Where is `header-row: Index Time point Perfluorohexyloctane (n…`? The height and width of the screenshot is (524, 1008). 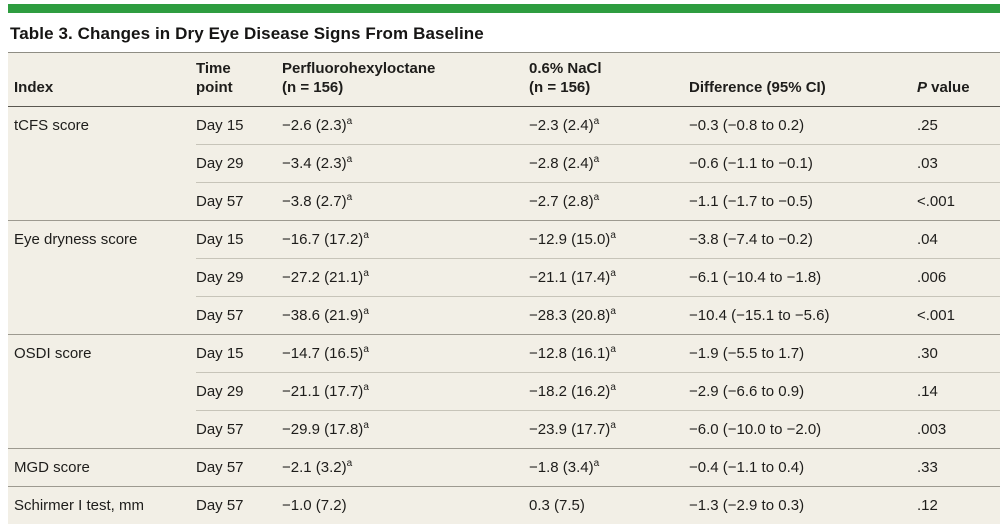 header-row: Index Time point Perfluorohexyloctane (n… is located at coordinates (504, 80).